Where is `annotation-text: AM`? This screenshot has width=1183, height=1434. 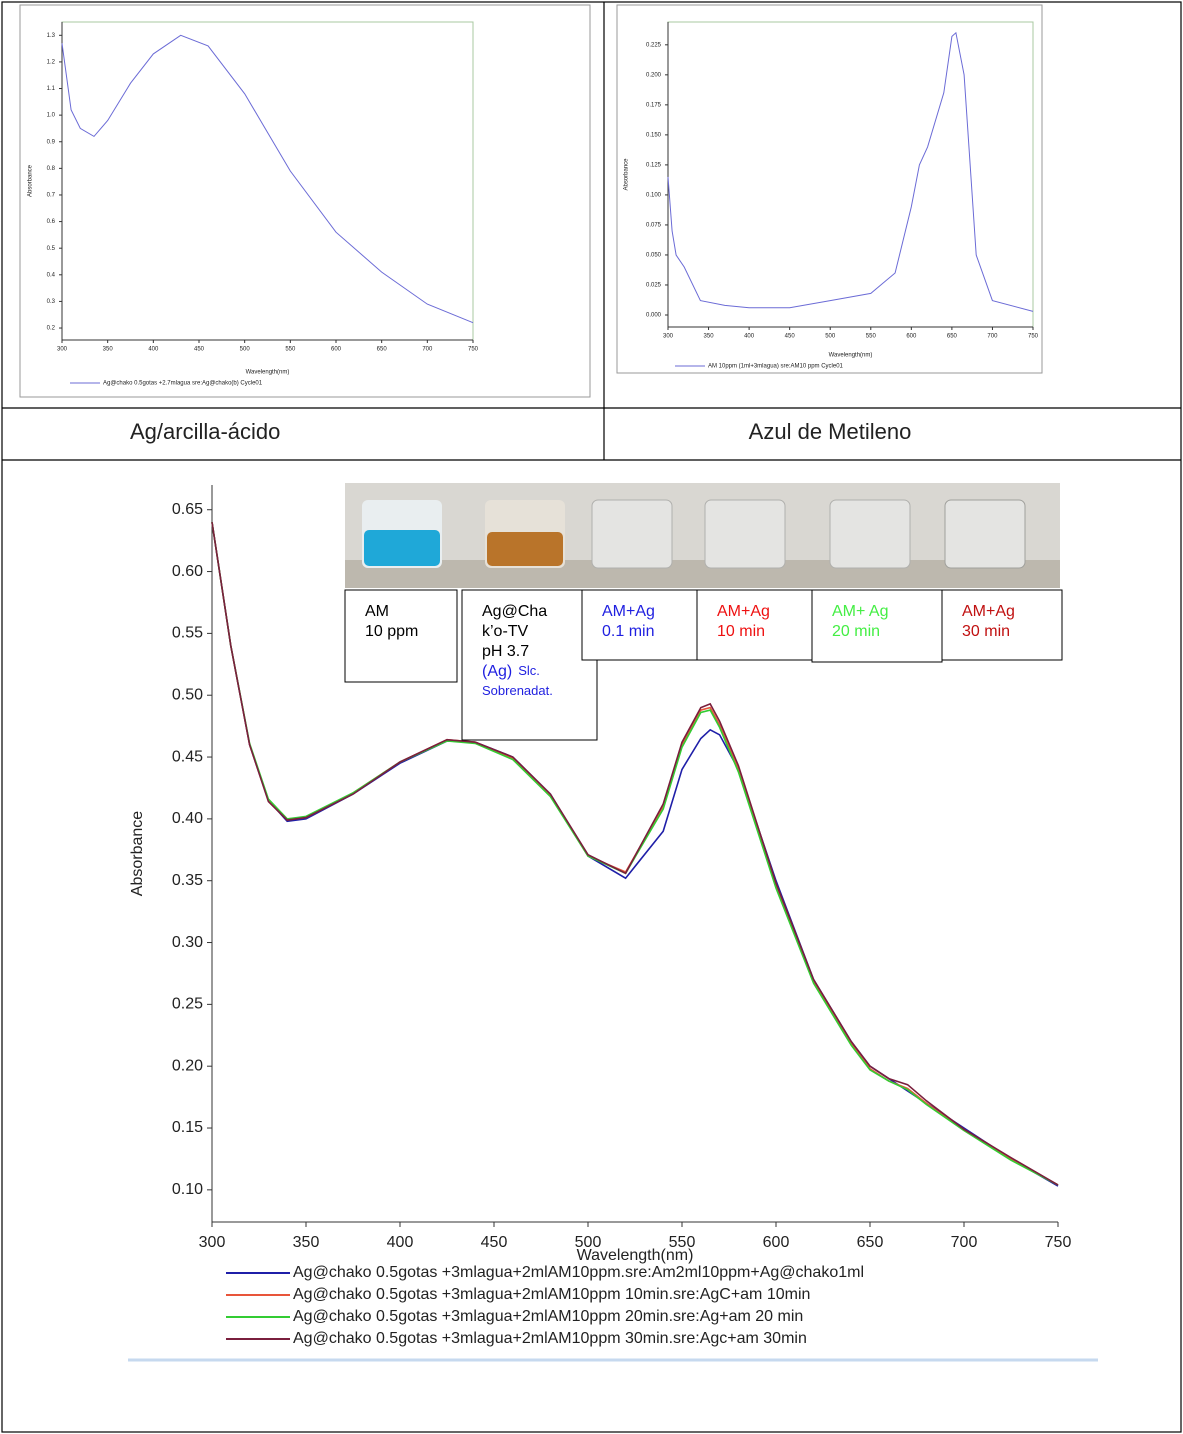 annotation-text: AM is located at coordinates (377, 611).